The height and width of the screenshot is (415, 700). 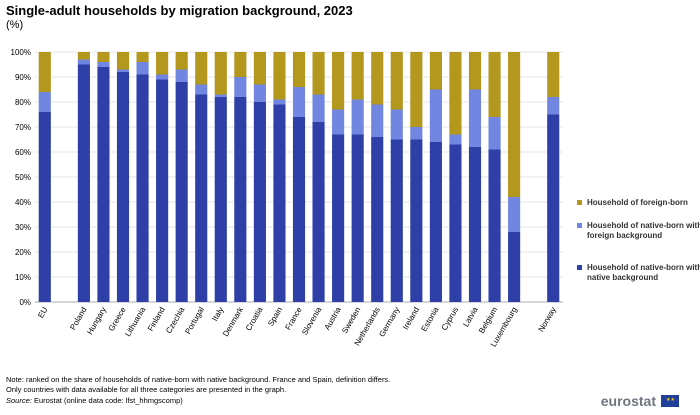 I want to click on y-tick-label: 50%, so click(x=23, y=177).